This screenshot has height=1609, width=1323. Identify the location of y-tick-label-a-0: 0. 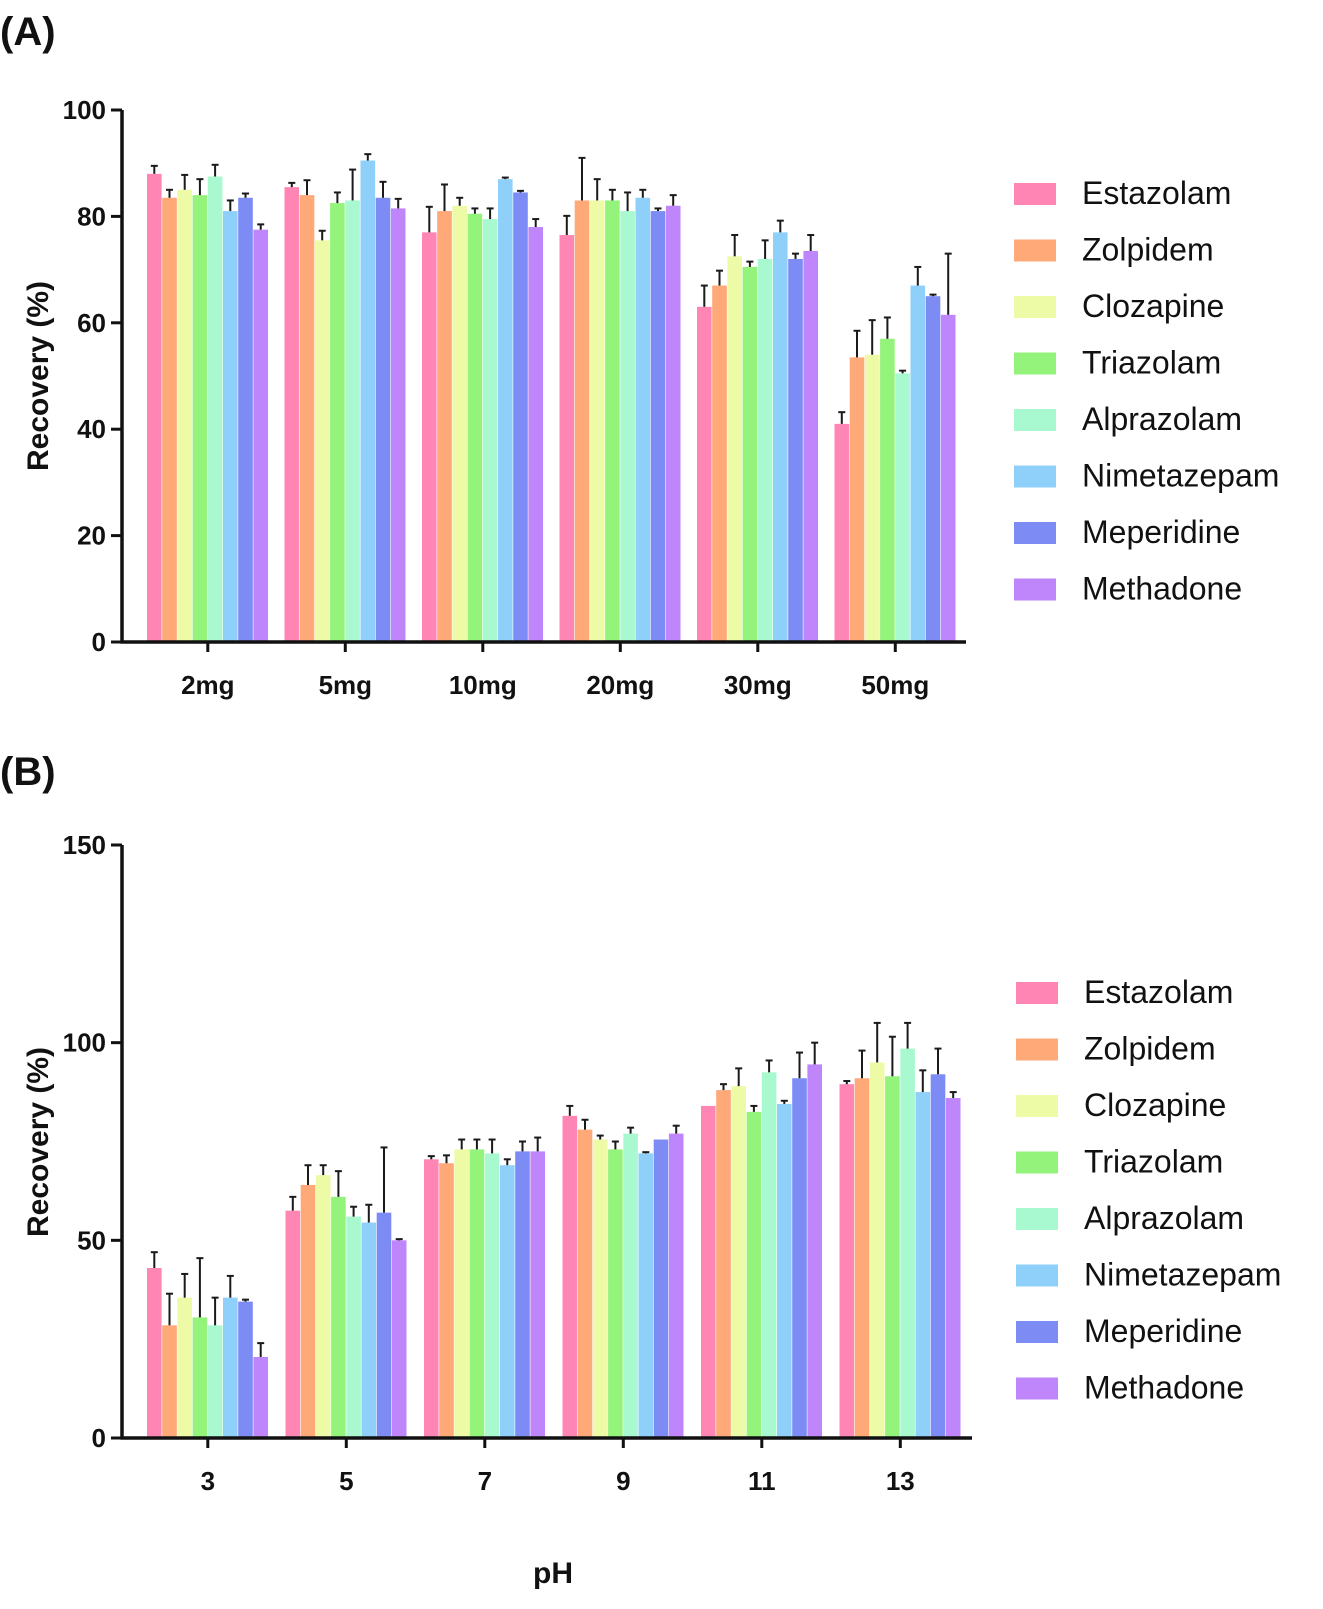
(99, 642).